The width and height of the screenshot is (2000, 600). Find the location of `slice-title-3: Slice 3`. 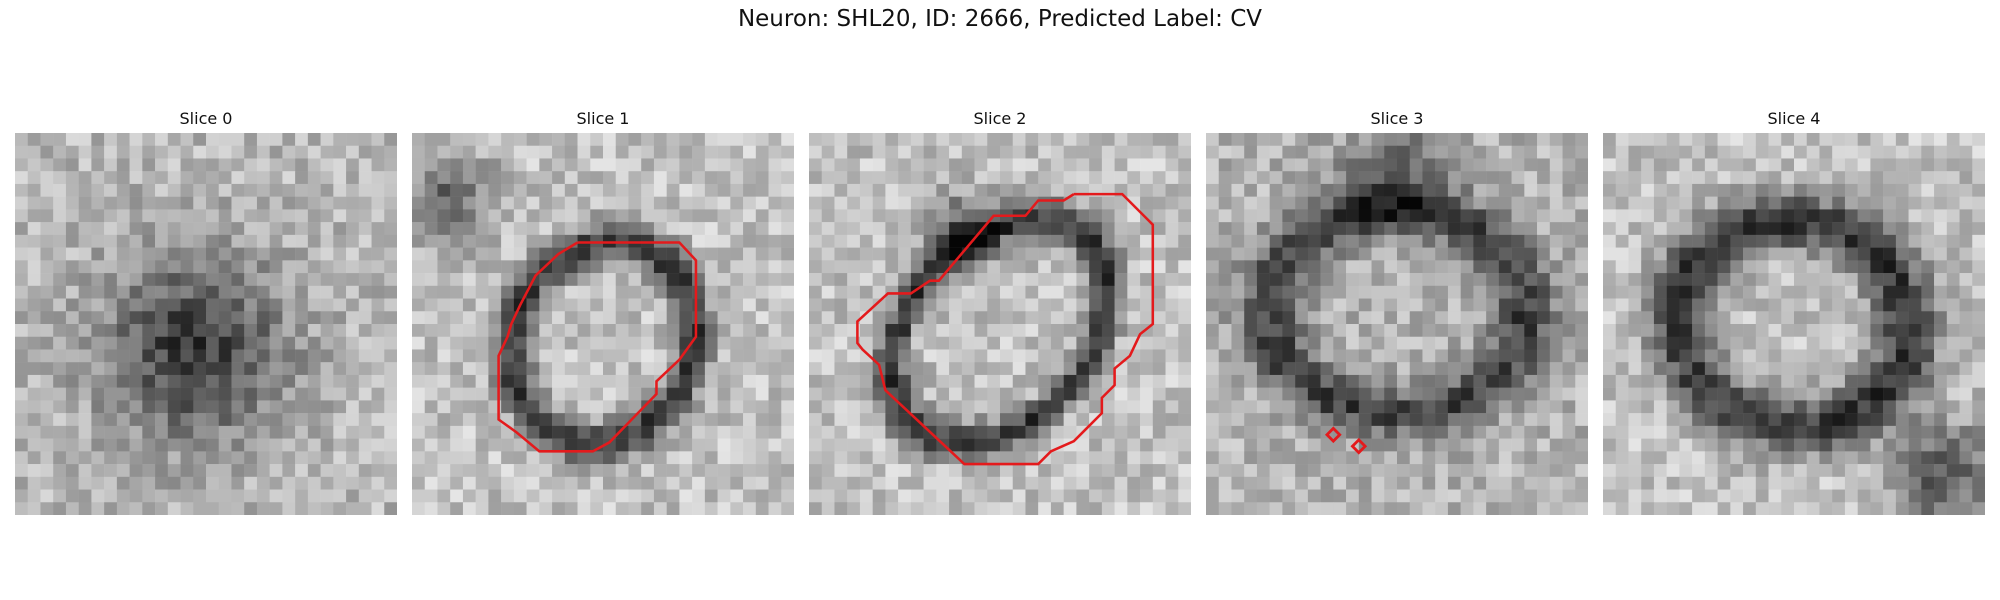

slice-title-3: Slice 3 is located at coordinates (1397, 118).